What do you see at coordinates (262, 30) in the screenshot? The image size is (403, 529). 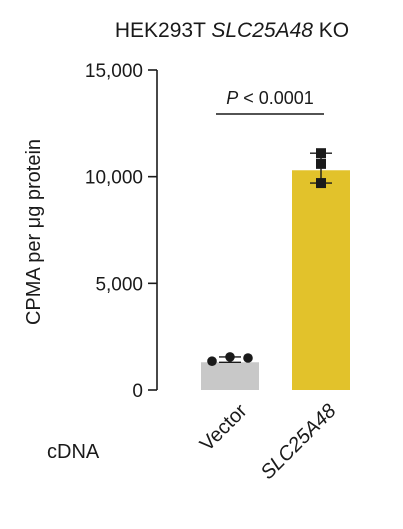 I see `chart-title-gene: SLC25A48` at bounding box center [262, 30].